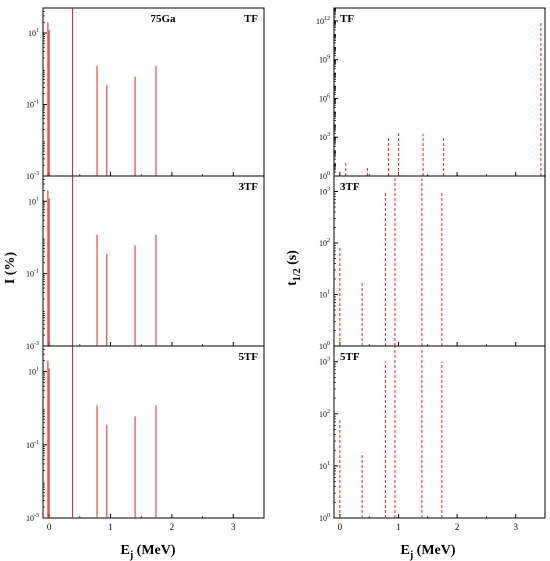 This screenshot has width=550, height=561. Describe the element at coordinates (10, 268) in the screenshot. I see `left-ylabel: I (%)` at that location.